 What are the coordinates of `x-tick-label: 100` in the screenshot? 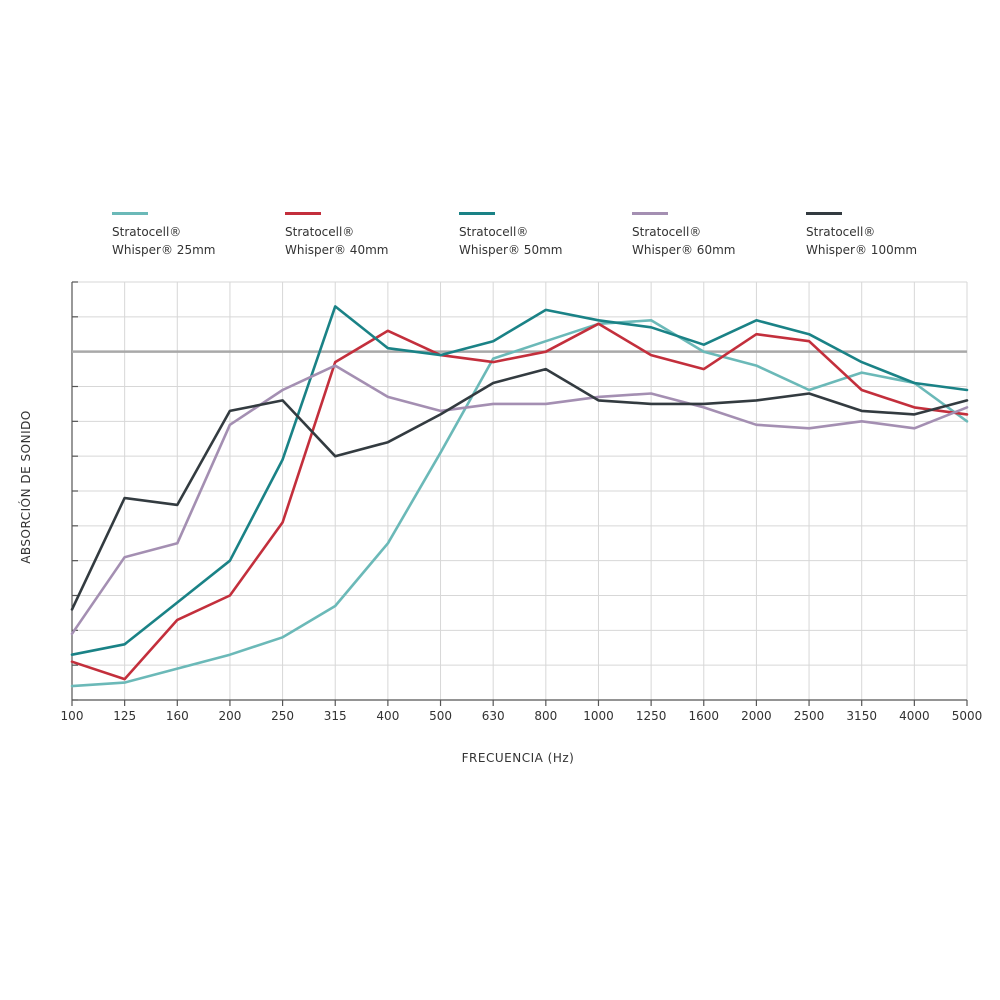 It's located at (72, 716).